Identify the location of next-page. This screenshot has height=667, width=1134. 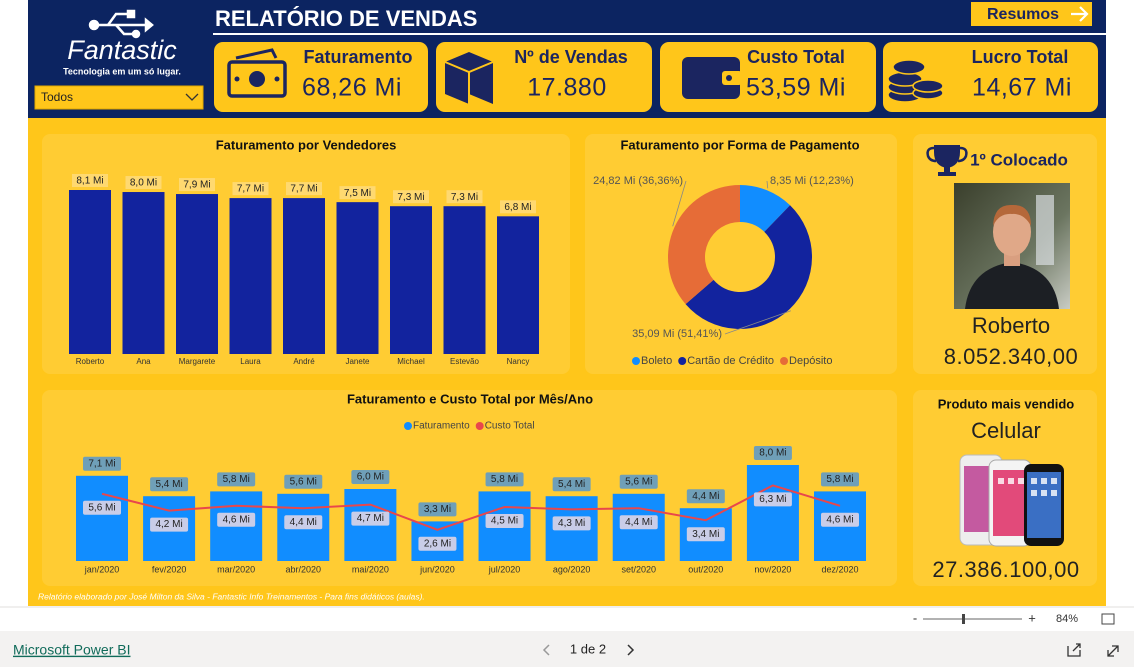
(631, 650).